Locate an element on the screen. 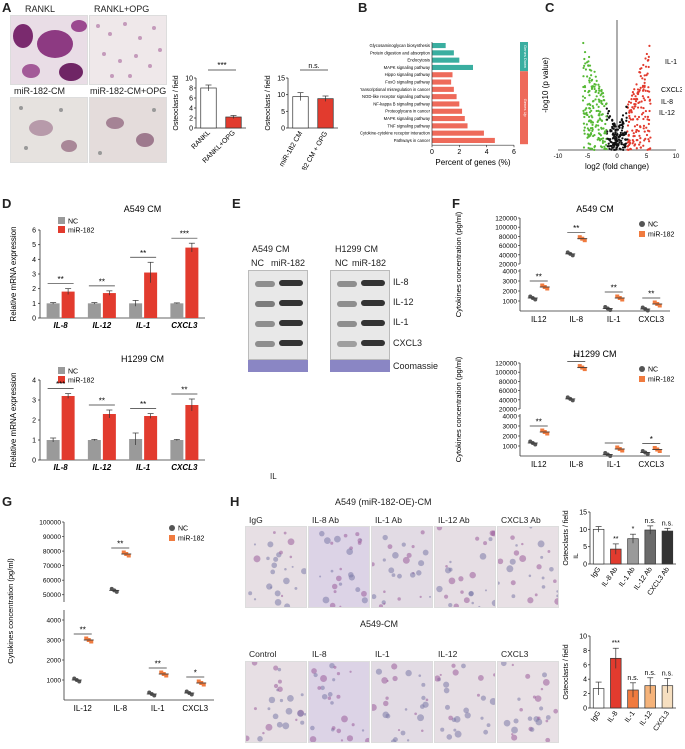 This screenshot has width=685, height=749. y-tick-label: 1 is located at coordinates (34, 304).